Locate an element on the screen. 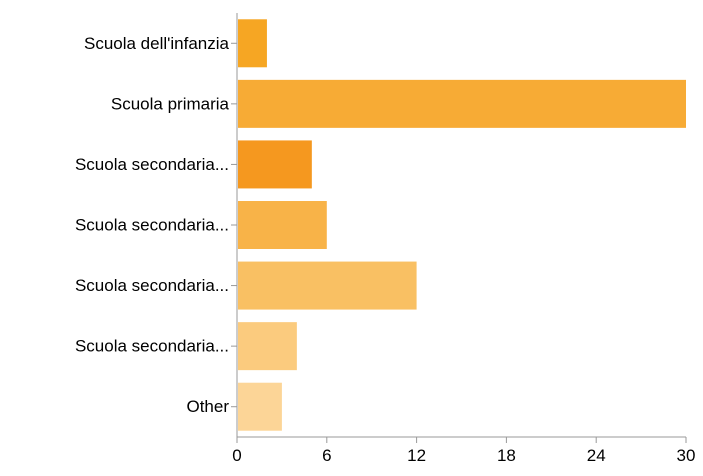 Image resolution: width=703 pixels, height=476 pixels. category-label: Scuola primaria is located at coordinates (170, 103).